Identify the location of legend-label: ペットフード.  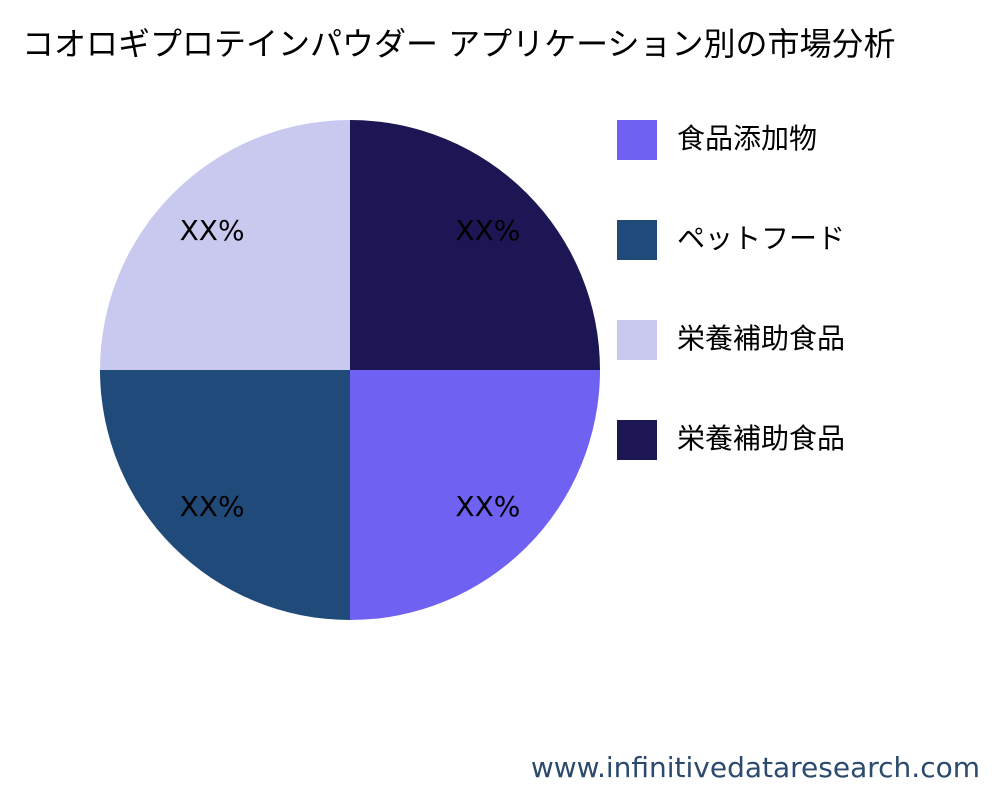
(761, 238).